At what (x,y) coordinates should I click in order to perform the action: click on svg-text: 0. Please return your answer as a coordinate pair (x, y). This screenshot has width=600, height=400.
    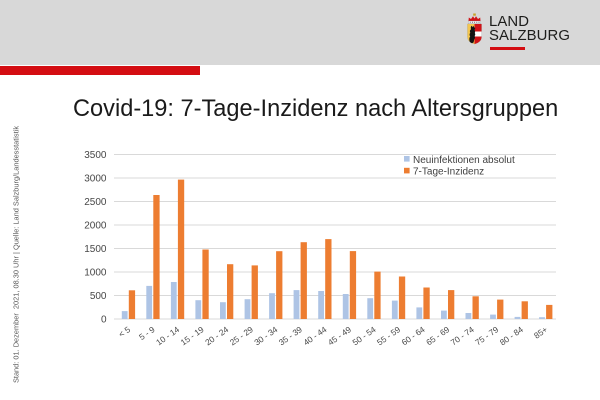
    Looking at the image, I should click on (104, 320).